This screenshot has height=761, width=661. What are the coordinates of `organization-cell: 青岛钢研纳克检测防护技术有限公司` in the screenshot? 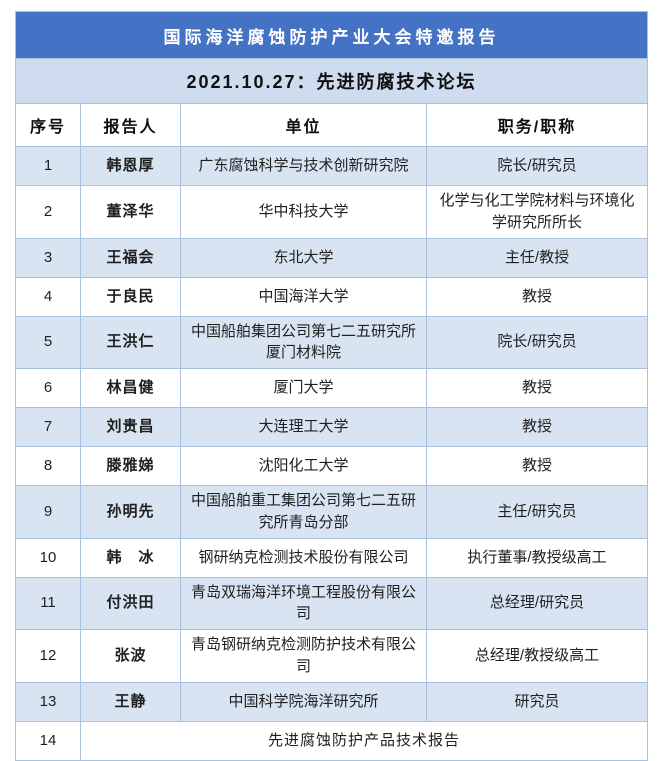 It's located at (303, 656).